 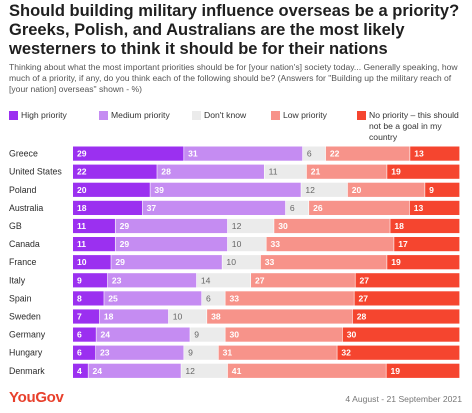 I want to click on category-label: Italy, so click(x=17, y=280).